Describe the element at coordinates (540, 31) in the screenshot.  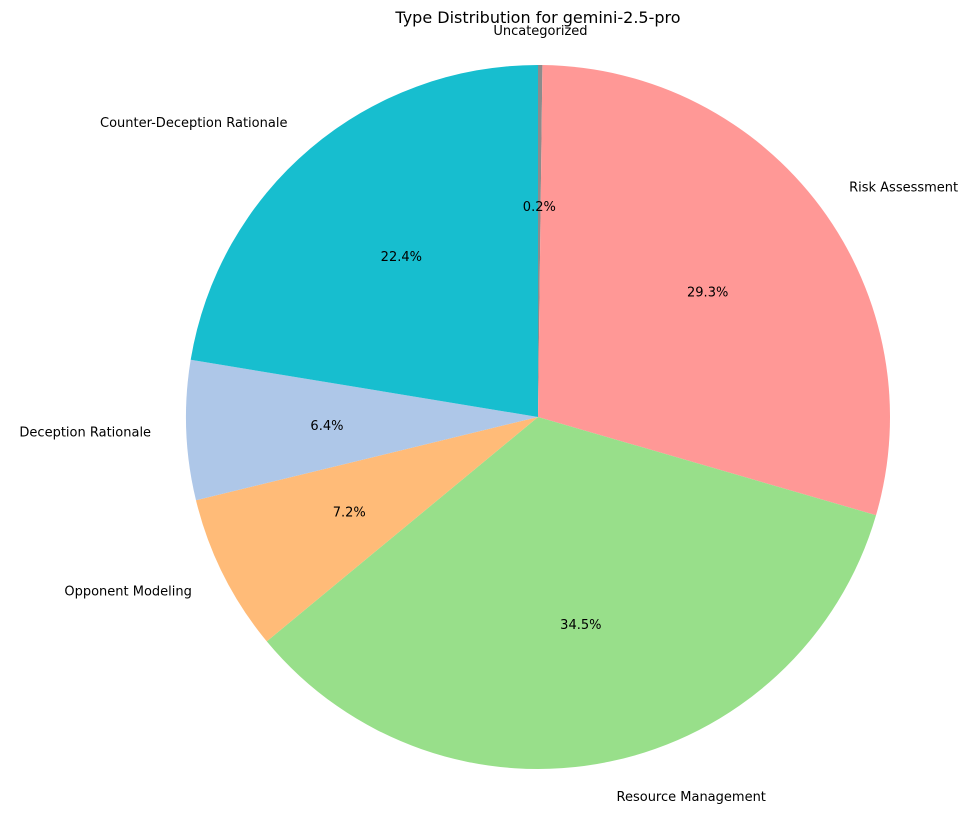
I see `category-label-uncategorized: Uncategorized` at that location.